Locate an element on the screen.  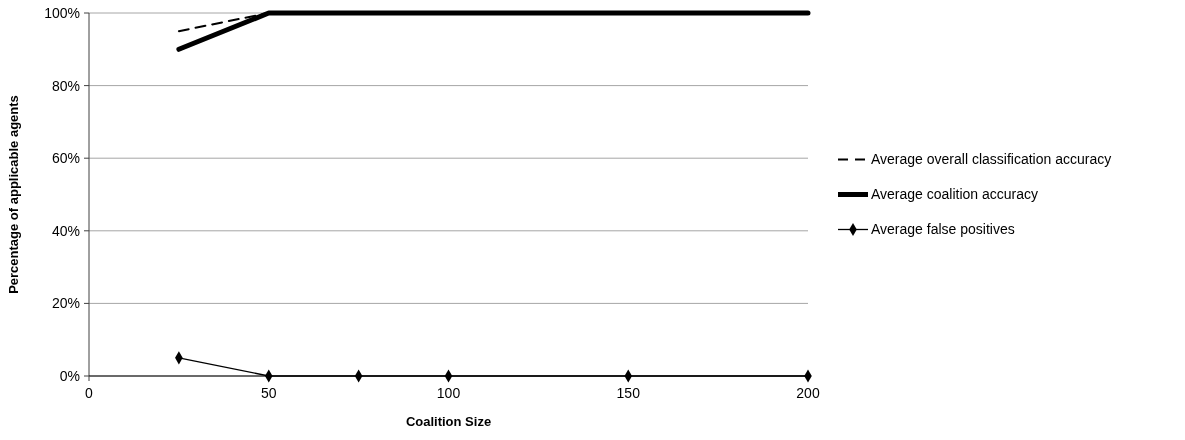
x-tick-label: 0 is located at coordinates (89, 393).